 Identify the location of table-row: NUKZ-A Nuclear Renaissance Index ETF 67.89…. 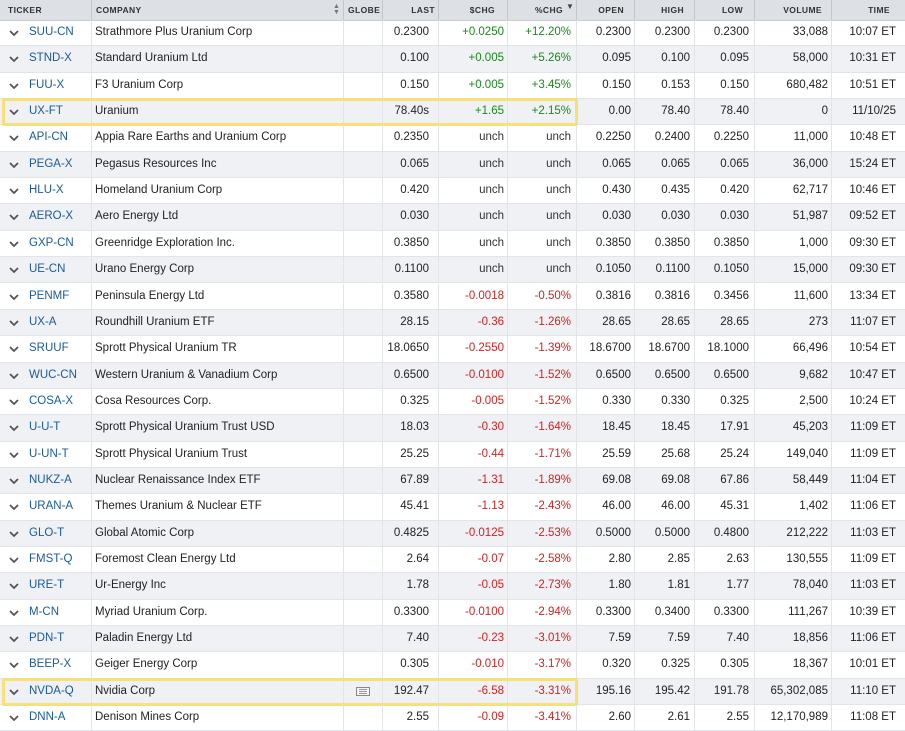
(452, 481).